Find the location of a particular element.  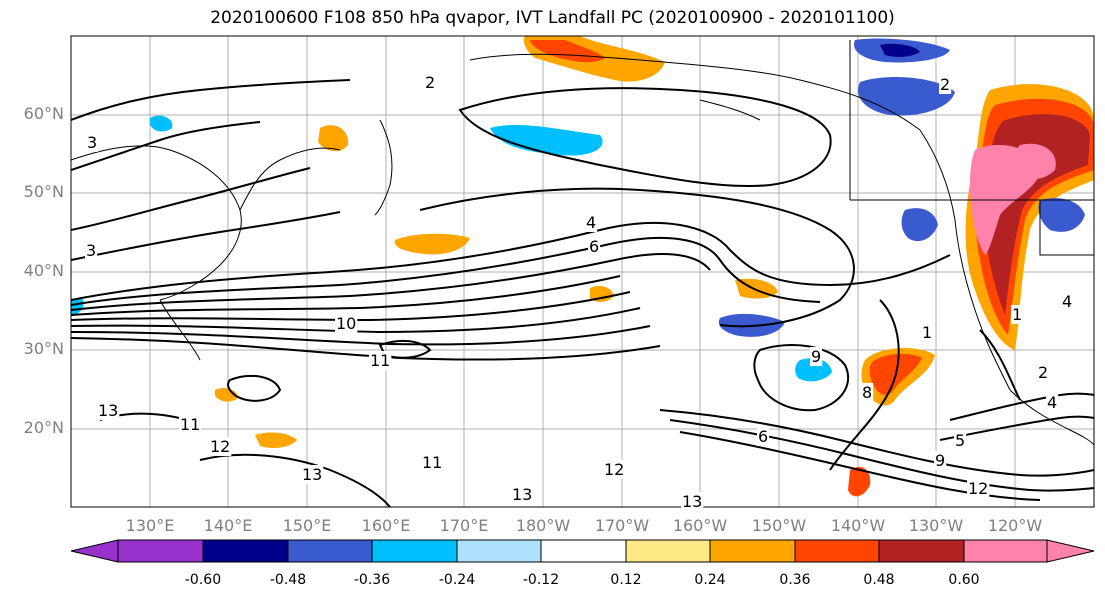

colorbar-tick-label: -0.60 is located at coordinates (203, 580).